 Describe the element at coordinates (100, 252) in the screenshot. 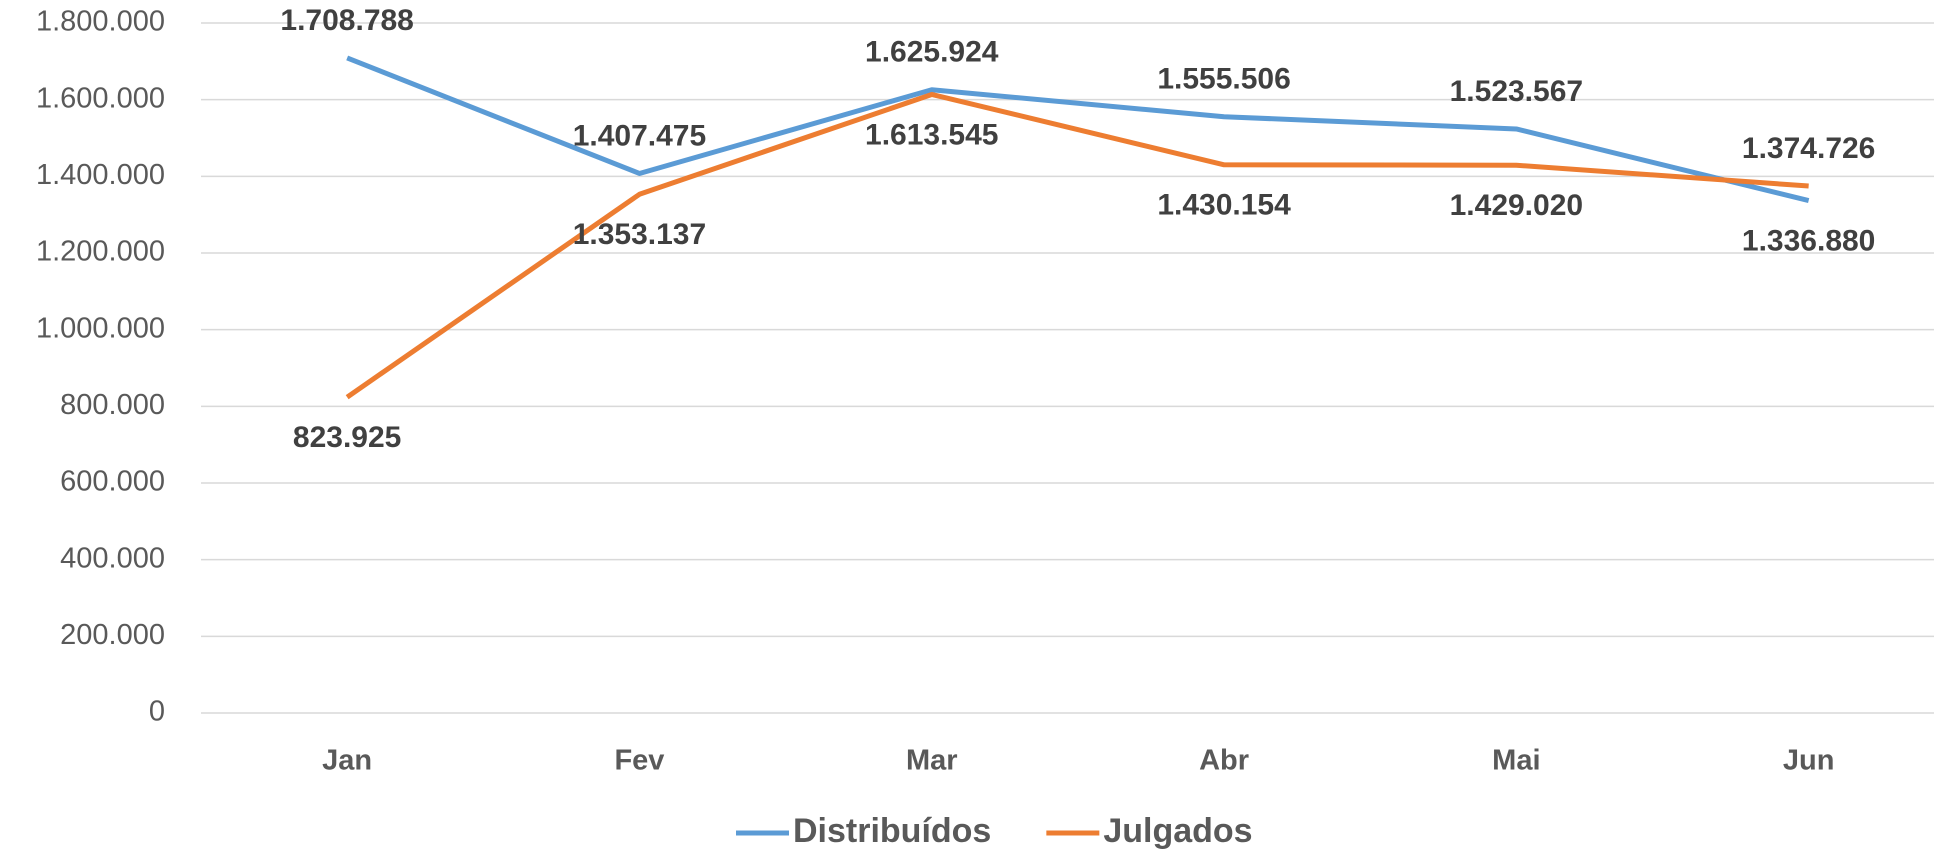

I see `y-tick-label: 1.200.000` at that location.